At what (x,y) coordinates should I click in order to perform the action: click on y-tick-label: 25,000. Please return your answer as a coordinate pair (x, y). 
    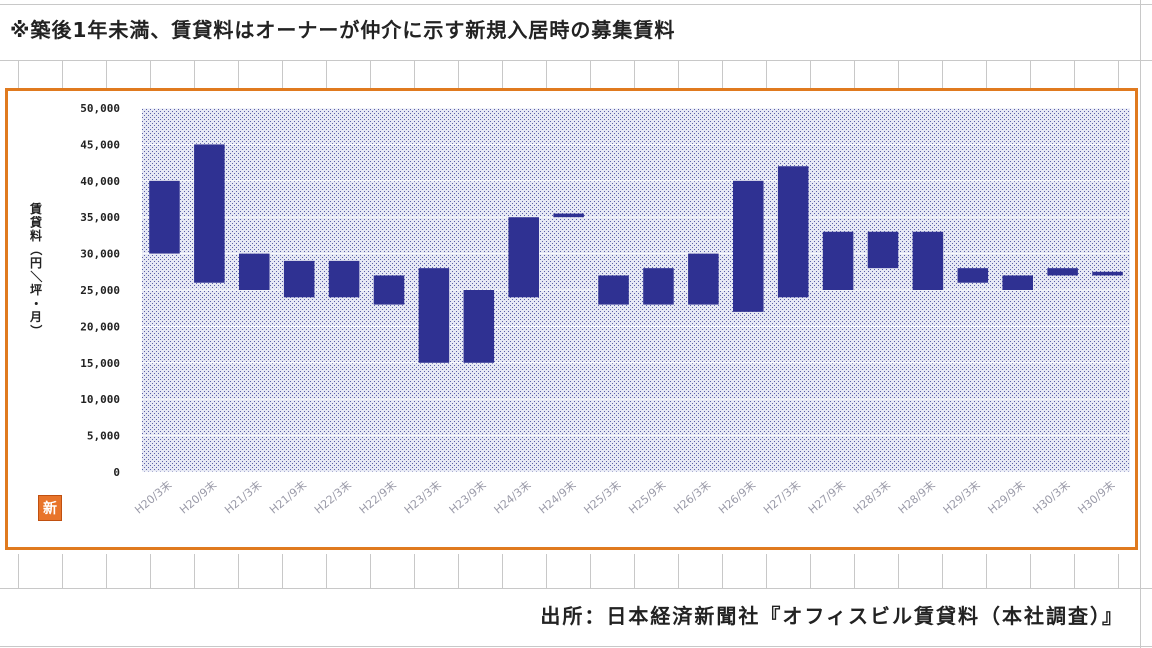
    Looking at the image, I should click on (100, 290).